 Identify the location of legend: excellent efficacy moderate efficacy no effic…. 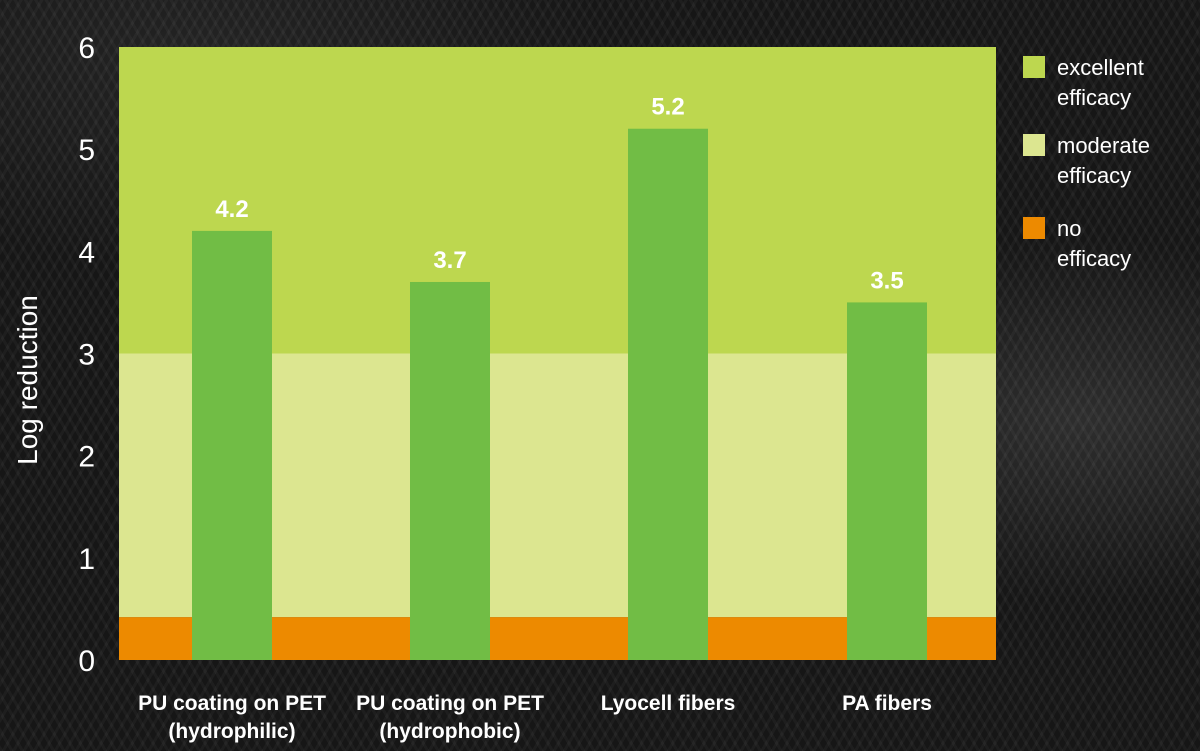
(1086, 163).